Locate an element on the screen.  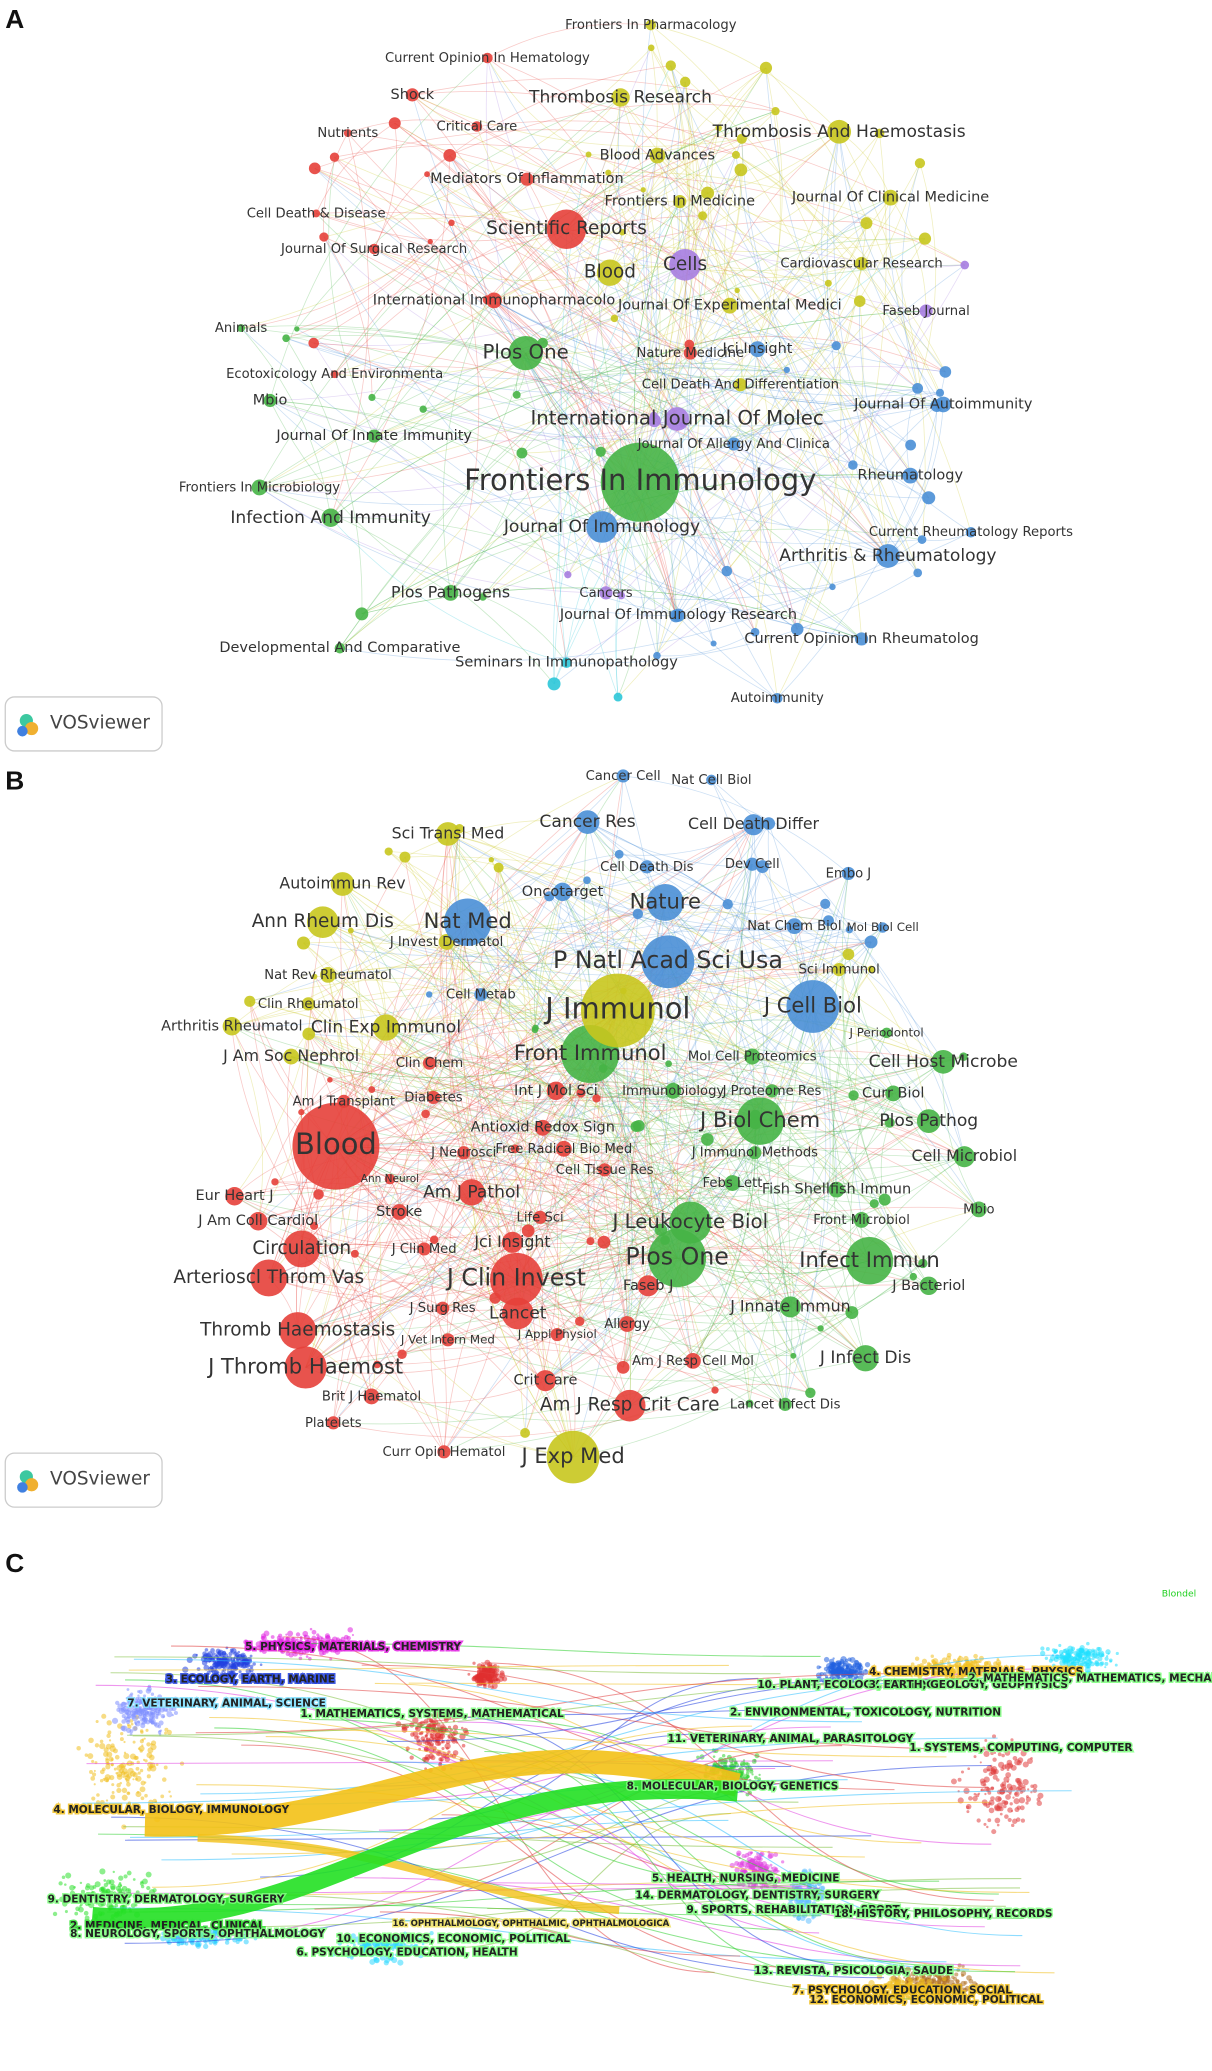
cluster-label: 13. REVISTA, PSICOLOGIA, SAUDE is located at coordinates (853, 1971).